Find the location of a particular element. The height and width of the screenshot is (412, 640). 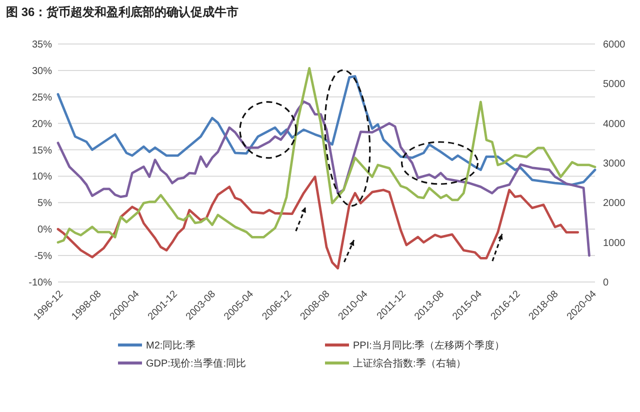

legend-label: GDP:现价:当季值:同比 is located at coordinates (196, 364).